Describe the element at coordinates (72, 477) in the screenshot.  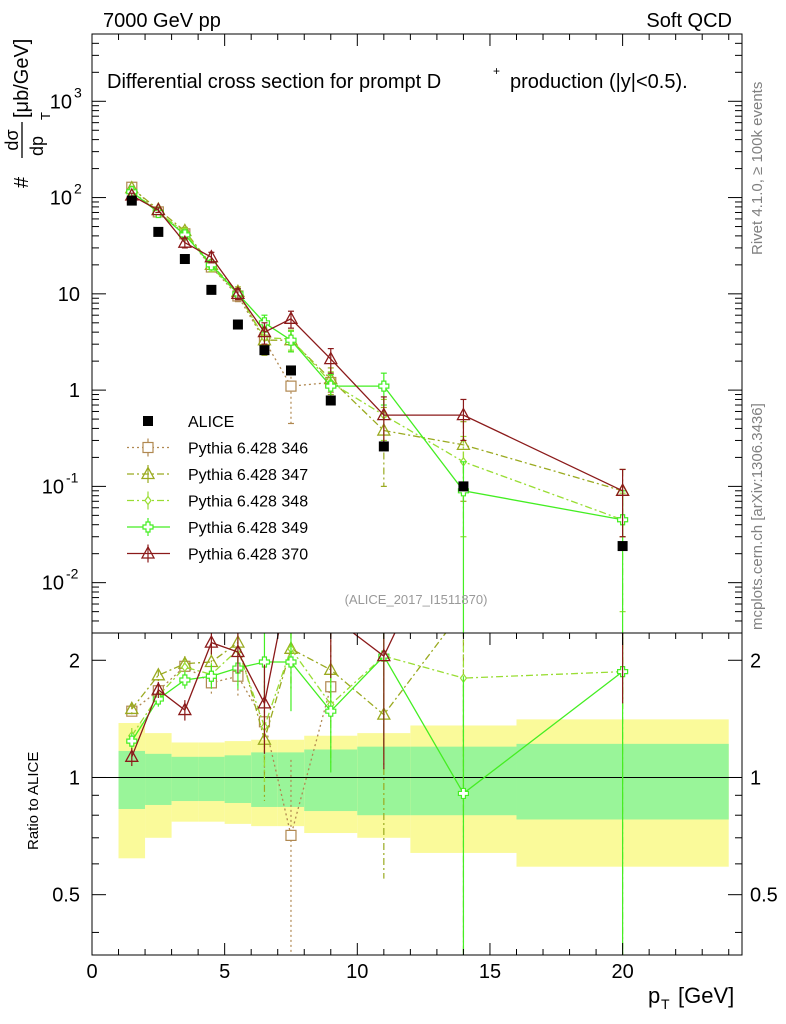
I see `y-tick-exponent: -1` at that location.